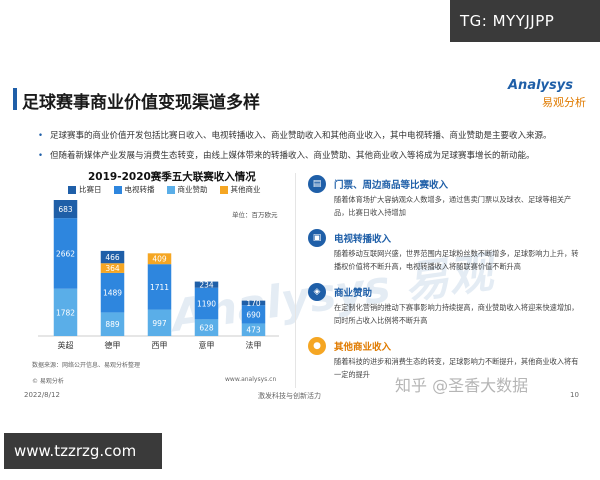 Image resolution: width=600 pixels, height=480 pixels. I want to click on tv-icon: ▣, so click(317, 238).